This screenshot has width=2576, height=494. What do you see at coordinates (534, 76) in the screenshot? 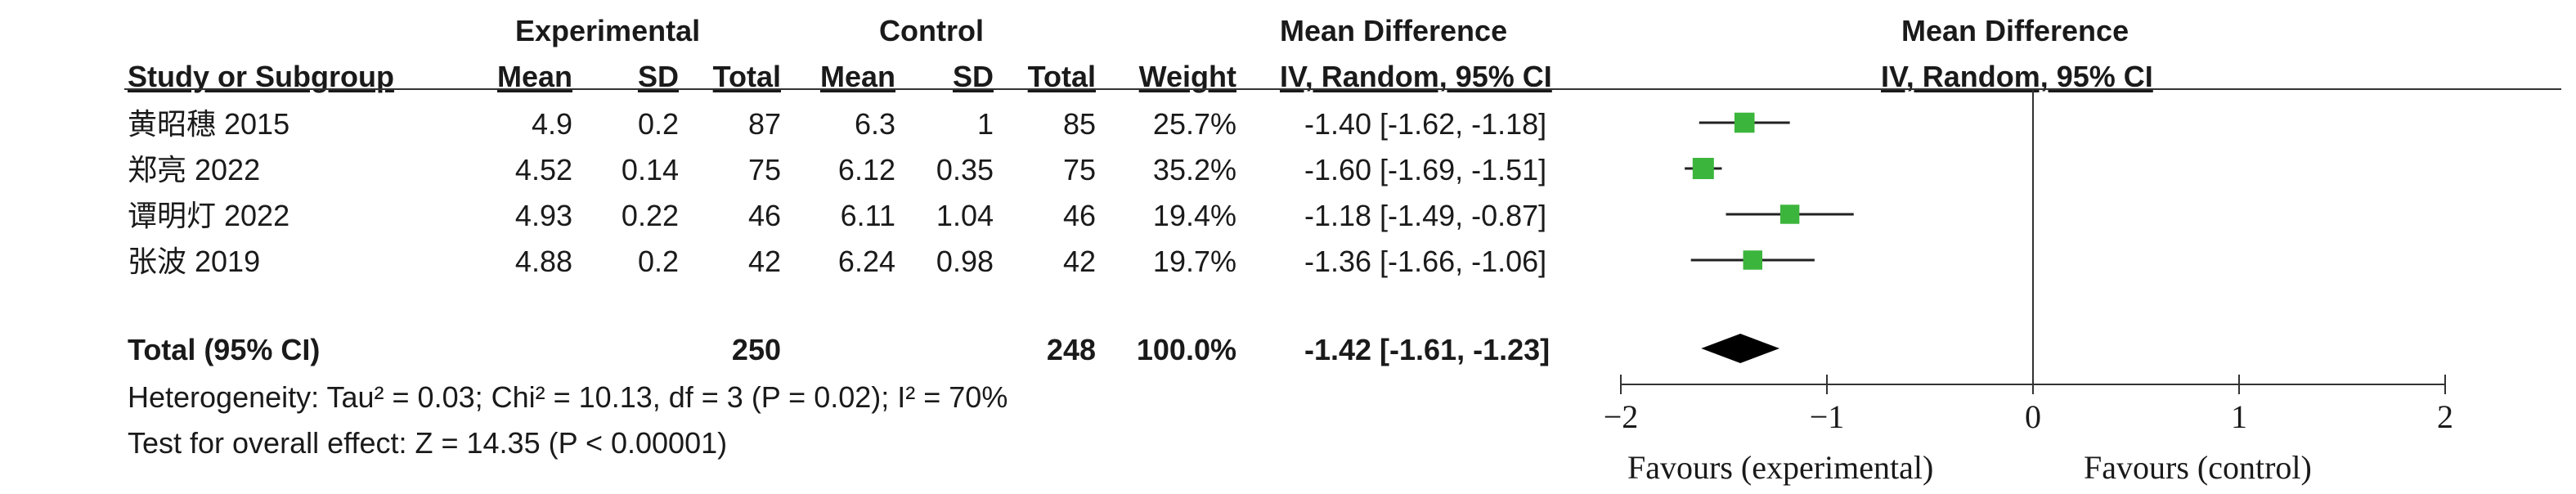
I see `mean1-header: Mean` at bounding box center [534, 76].